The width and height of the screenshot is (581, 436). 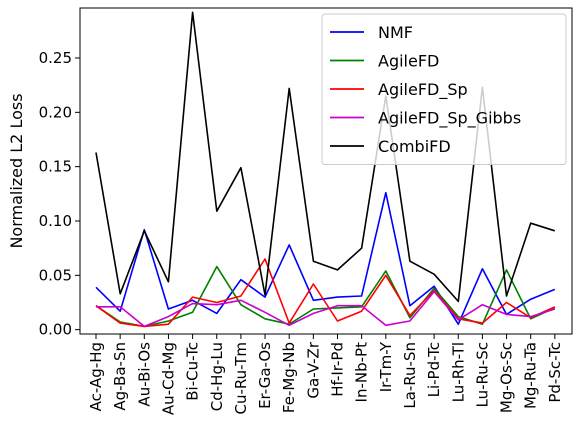 I want to click on legend-label-nmf: NMF, so click(x=395, y=32).